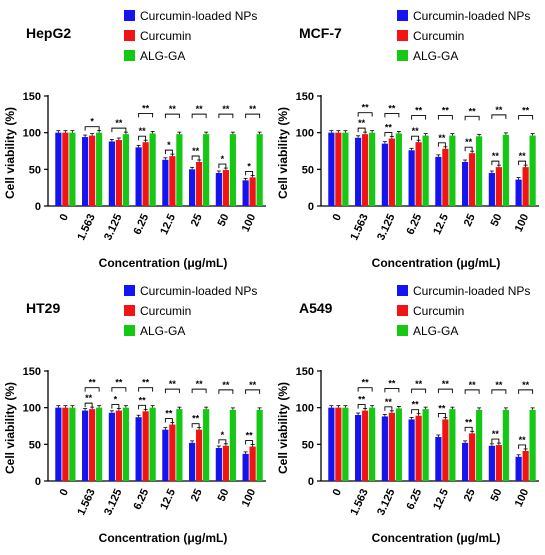 The image size is (545, 555). I want to click on y-tick-label: 0, so click(311, 207).